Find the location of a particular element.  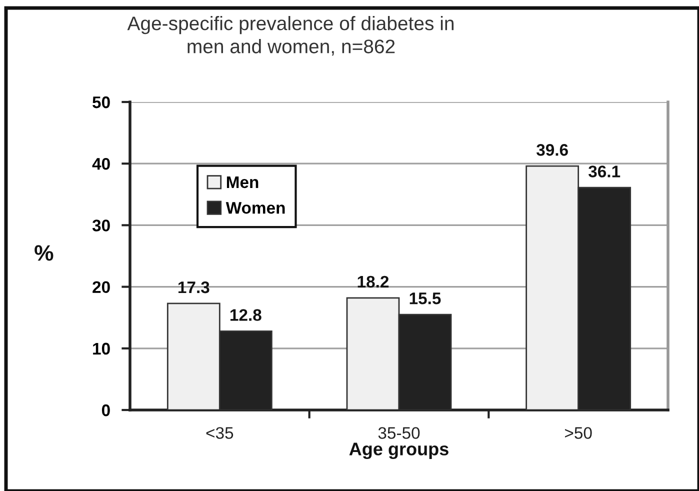

x-axis-title: Age groups is located at coordinates (398, 451).